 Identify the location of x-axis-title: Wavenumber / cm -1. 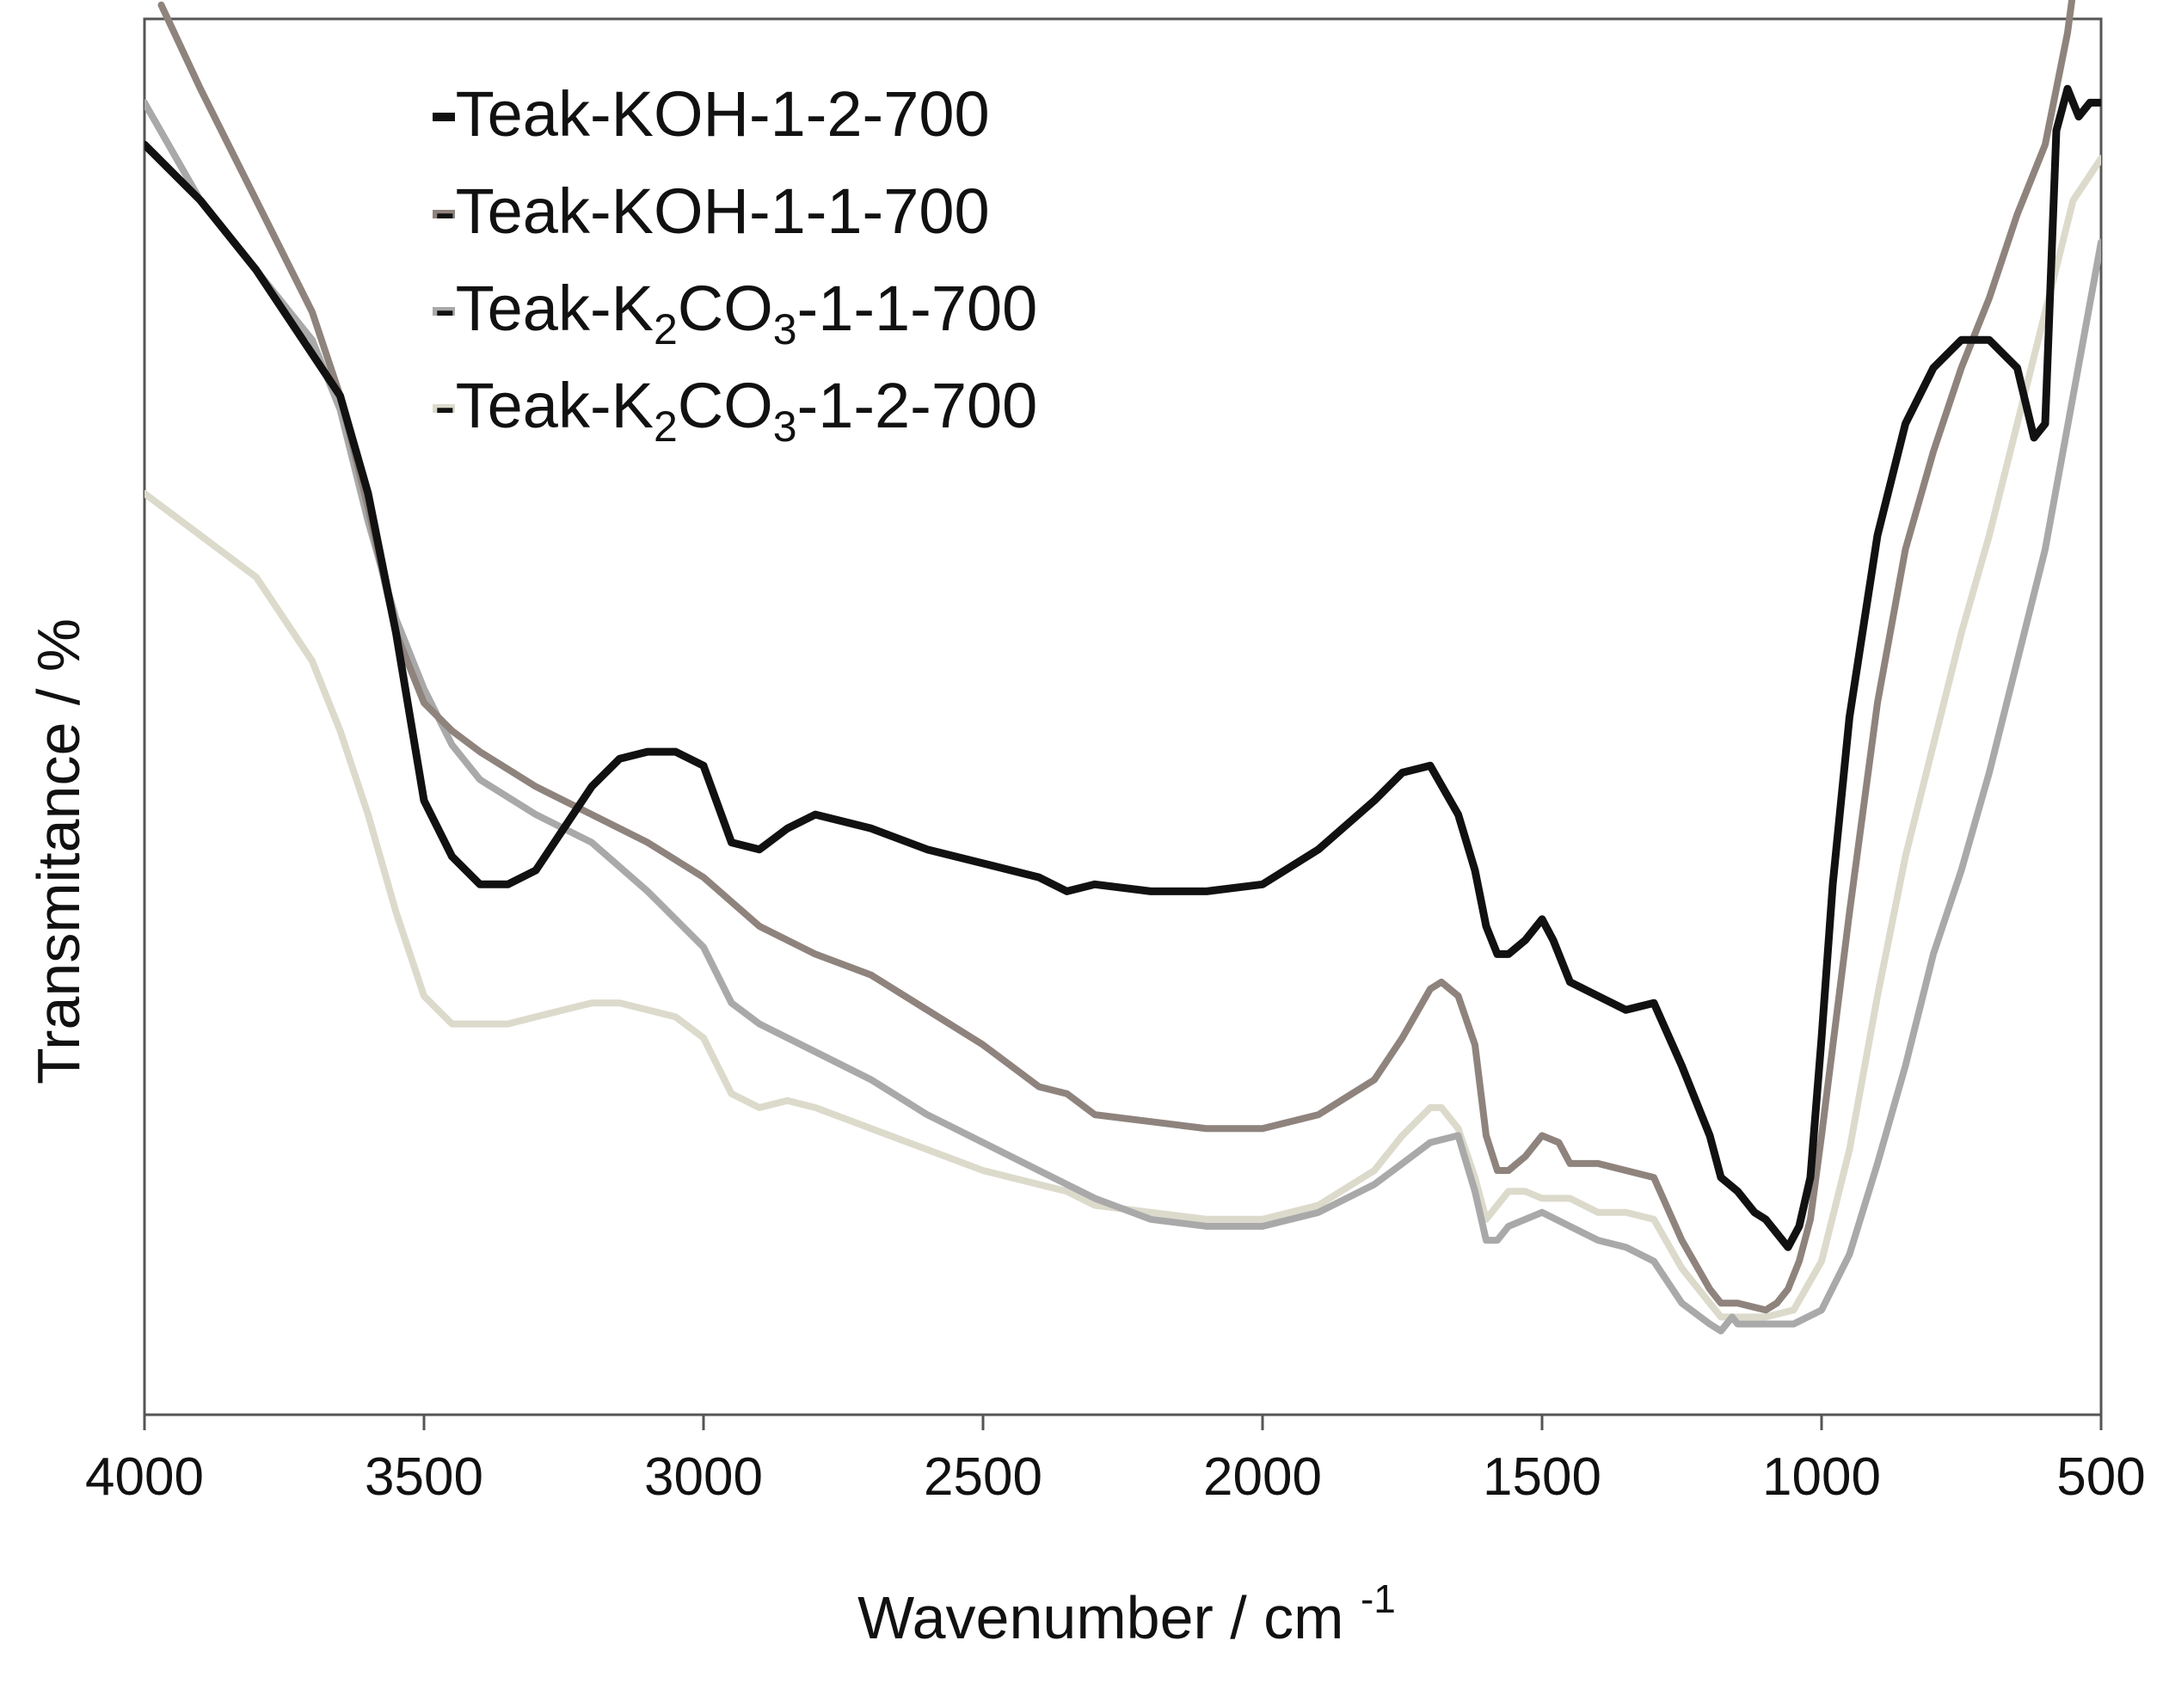
(1126, 1614).